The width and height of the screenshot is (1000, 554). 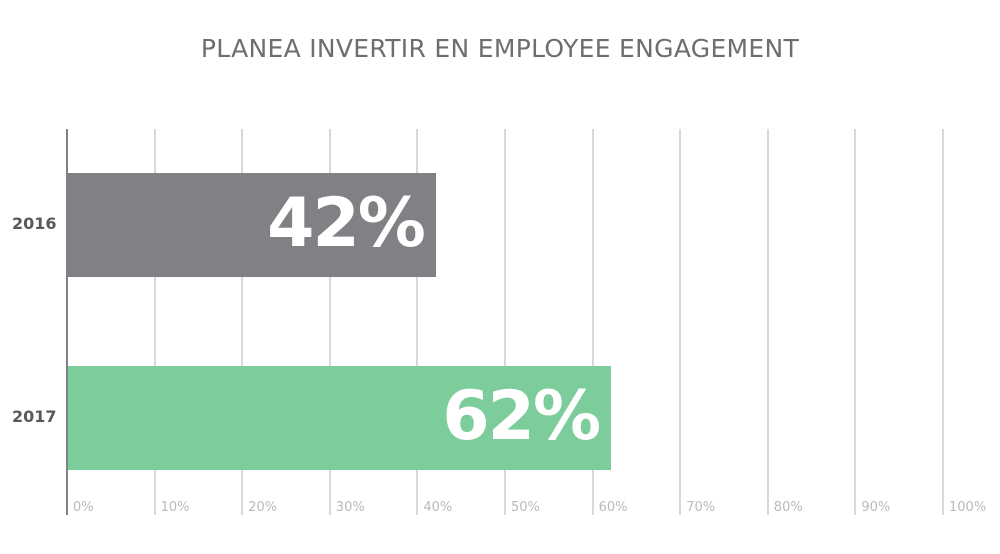 I want to click on bar-value-label: 42%, so click(x=346, y=223).